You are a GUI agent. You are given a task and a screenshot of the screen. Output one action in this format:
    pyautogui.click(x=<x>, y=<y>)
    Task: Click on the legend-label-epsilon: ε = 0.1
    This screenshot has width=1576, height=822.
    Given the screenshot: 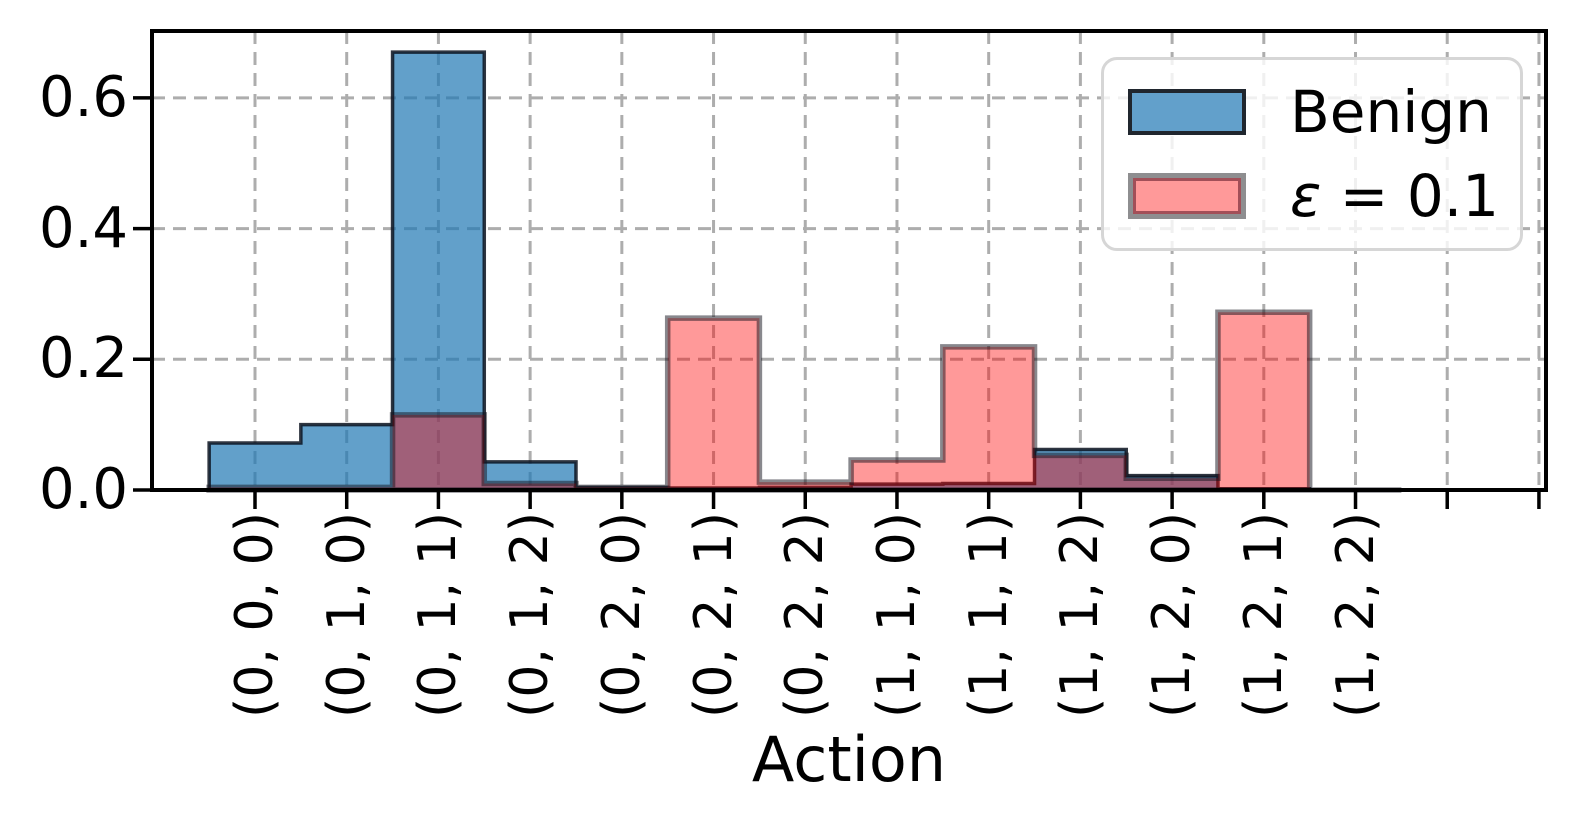 What is the action you would take?
    pyautogui.click(x=1394, y=196)
    